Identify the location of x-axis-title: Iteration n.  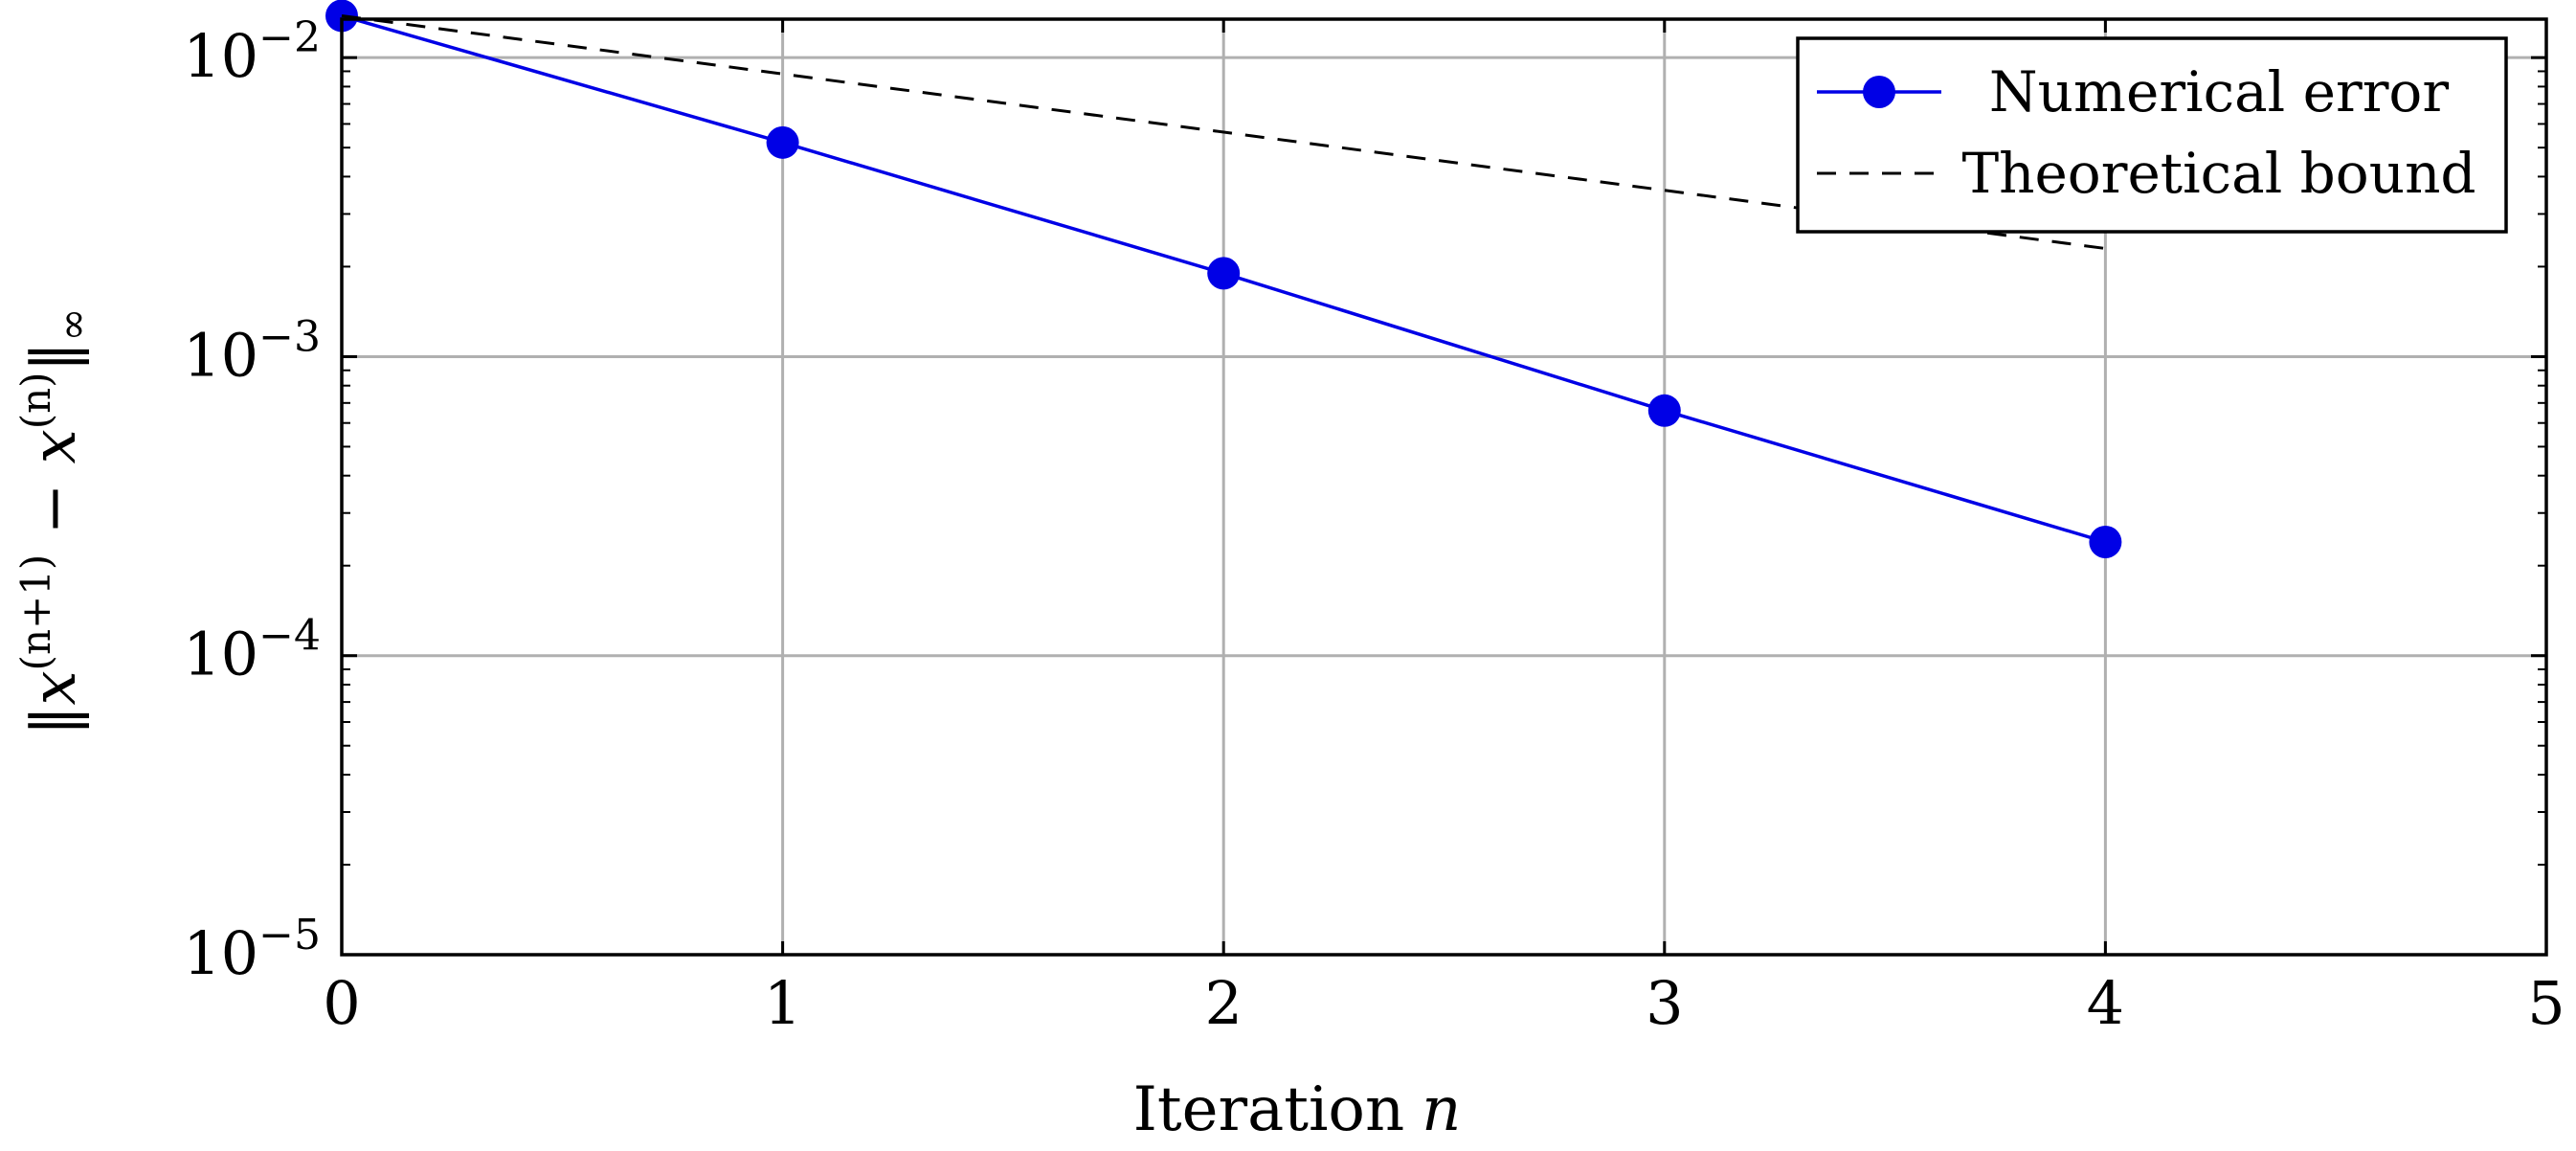
(1298, 1109).